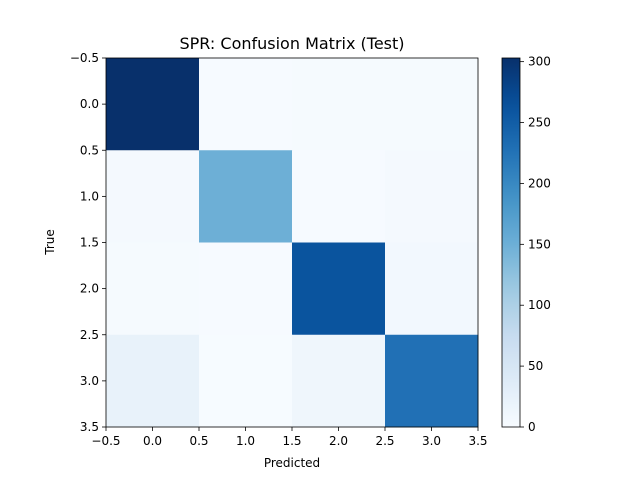 The image size is (640, 480). I want to click on x-tick-label: 2.5, so click(384, 441).